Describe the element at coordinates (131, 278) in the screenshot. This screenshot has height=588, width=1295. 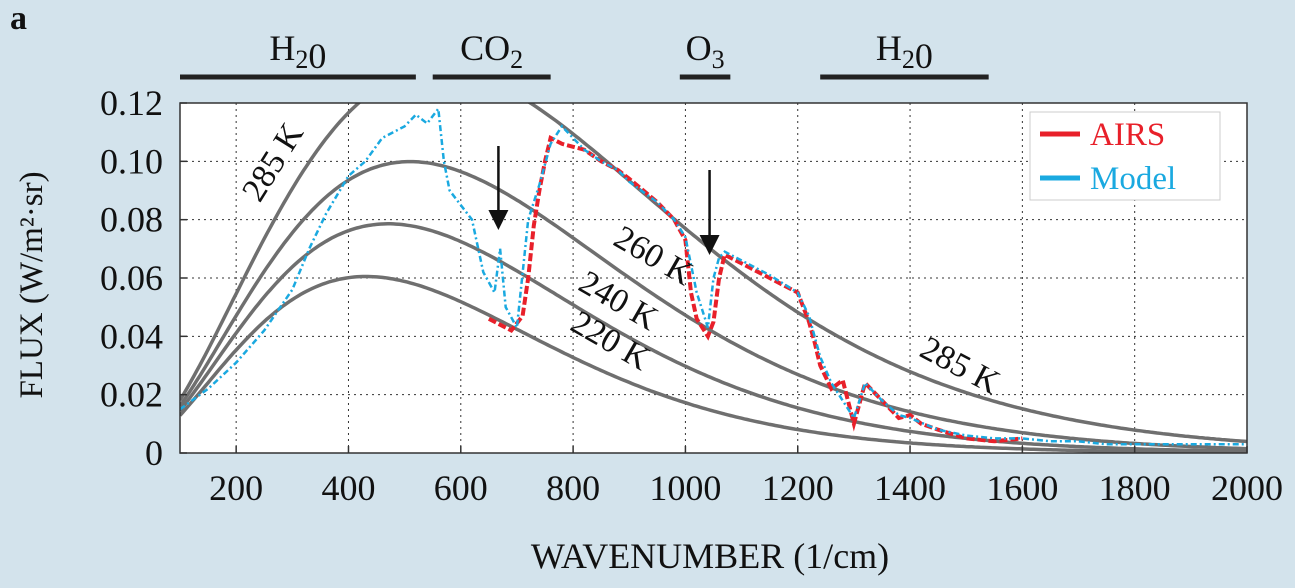
I see `y-tick-label: 0.06` at that location.